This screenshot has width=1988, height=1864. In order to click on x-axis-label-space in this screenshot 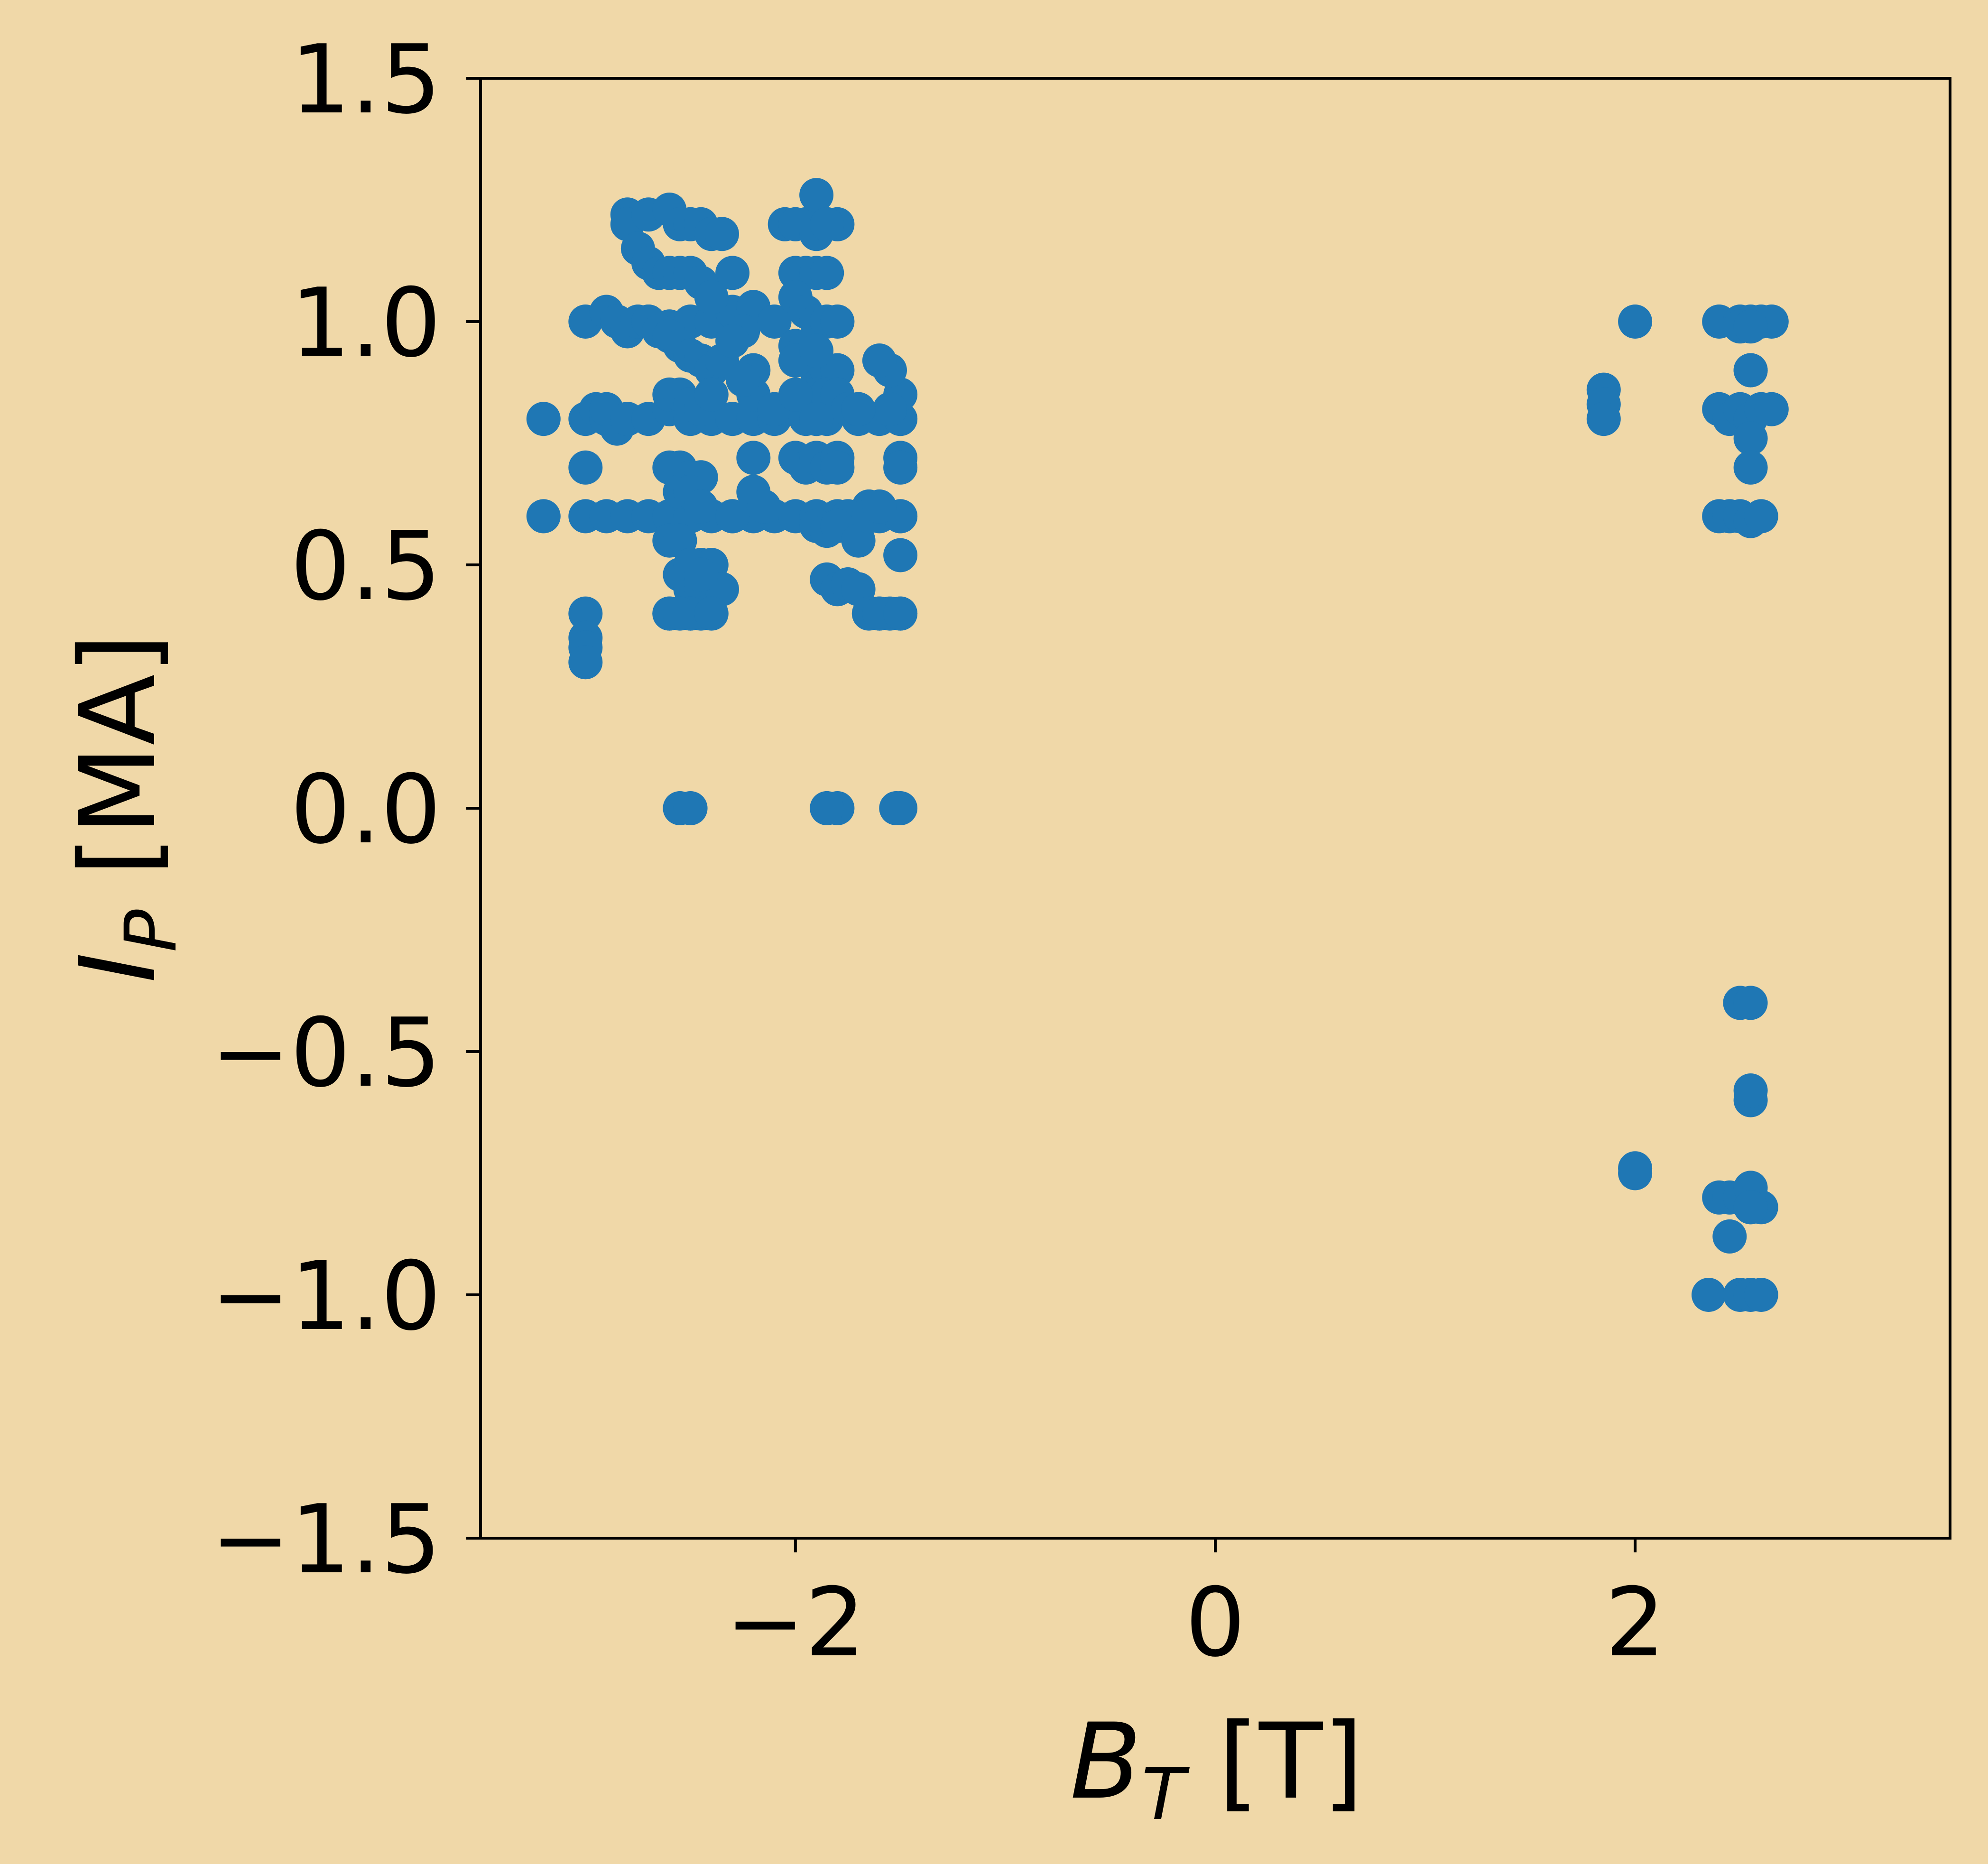, I will do `click(1201, 1761)`.